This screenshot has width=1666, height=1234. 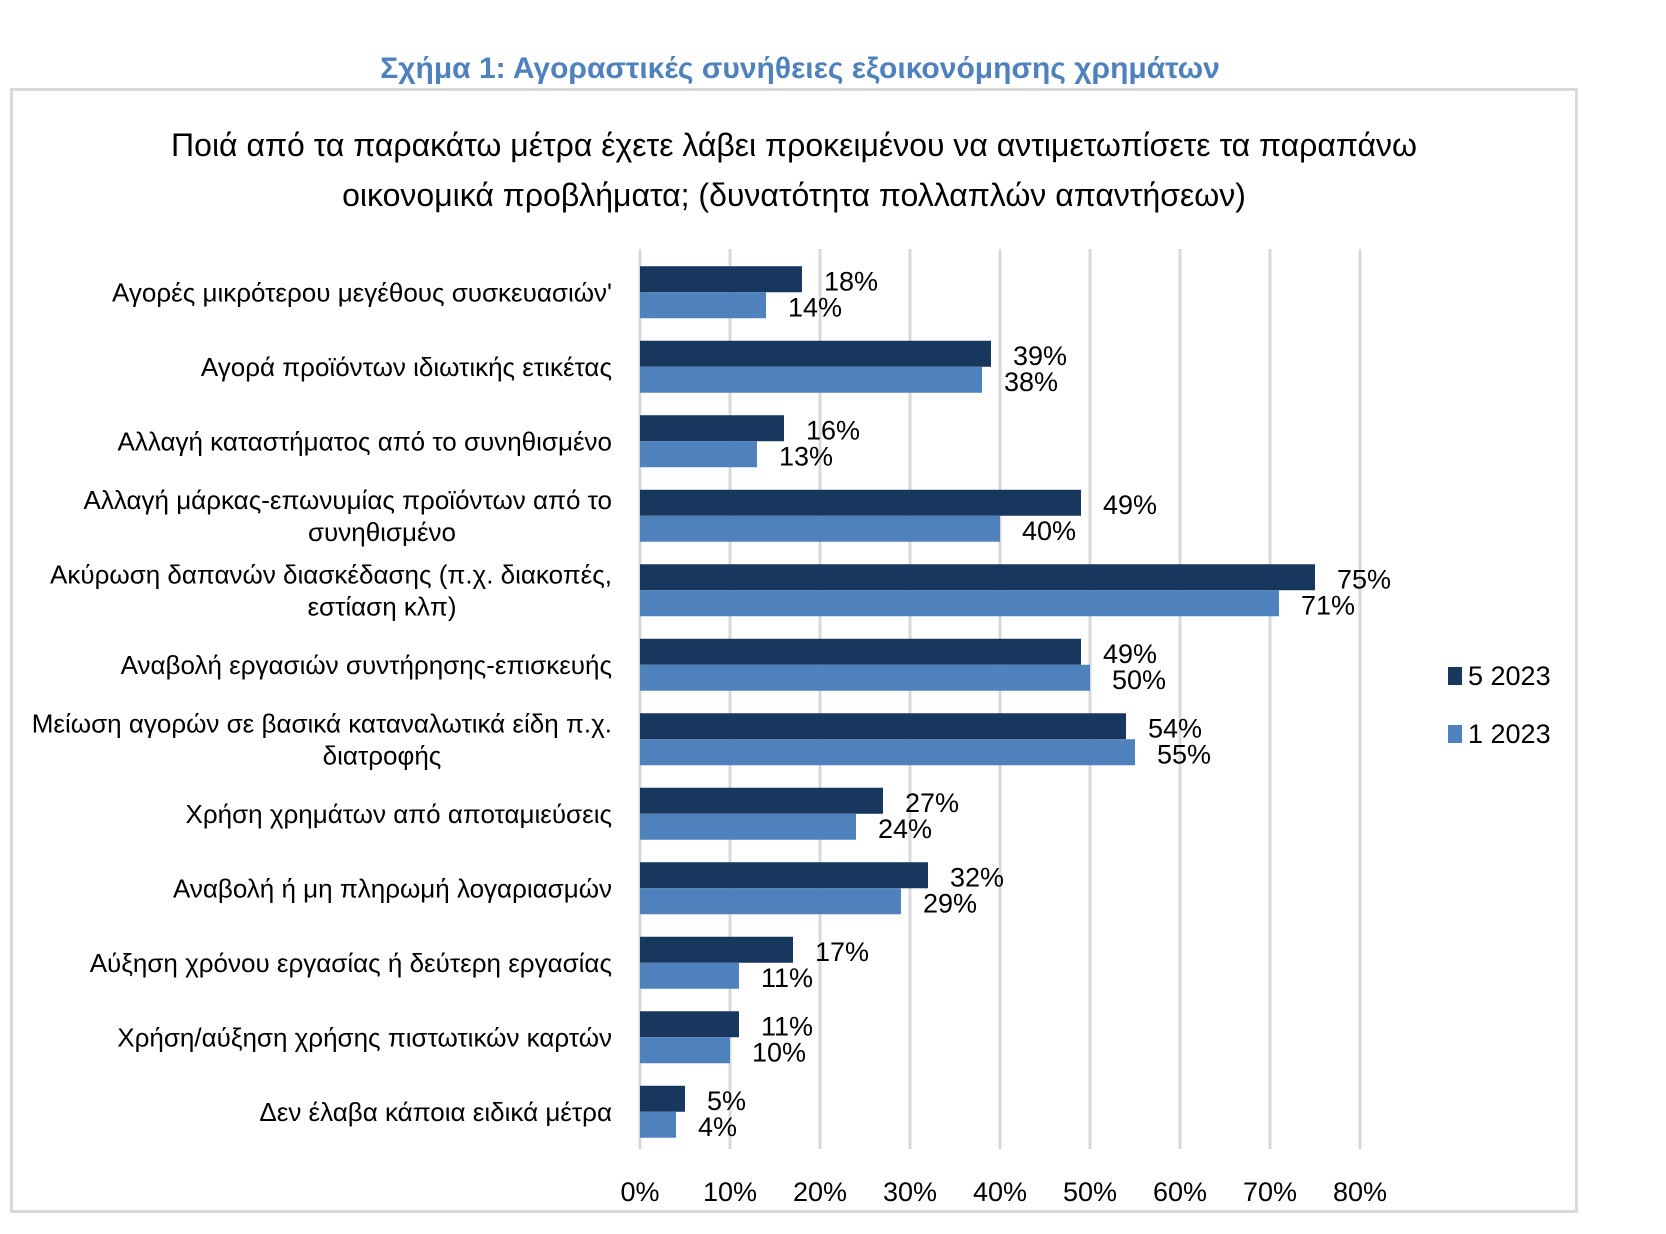 I want to click on data-label: 38%, so click(x=1031, y=382).